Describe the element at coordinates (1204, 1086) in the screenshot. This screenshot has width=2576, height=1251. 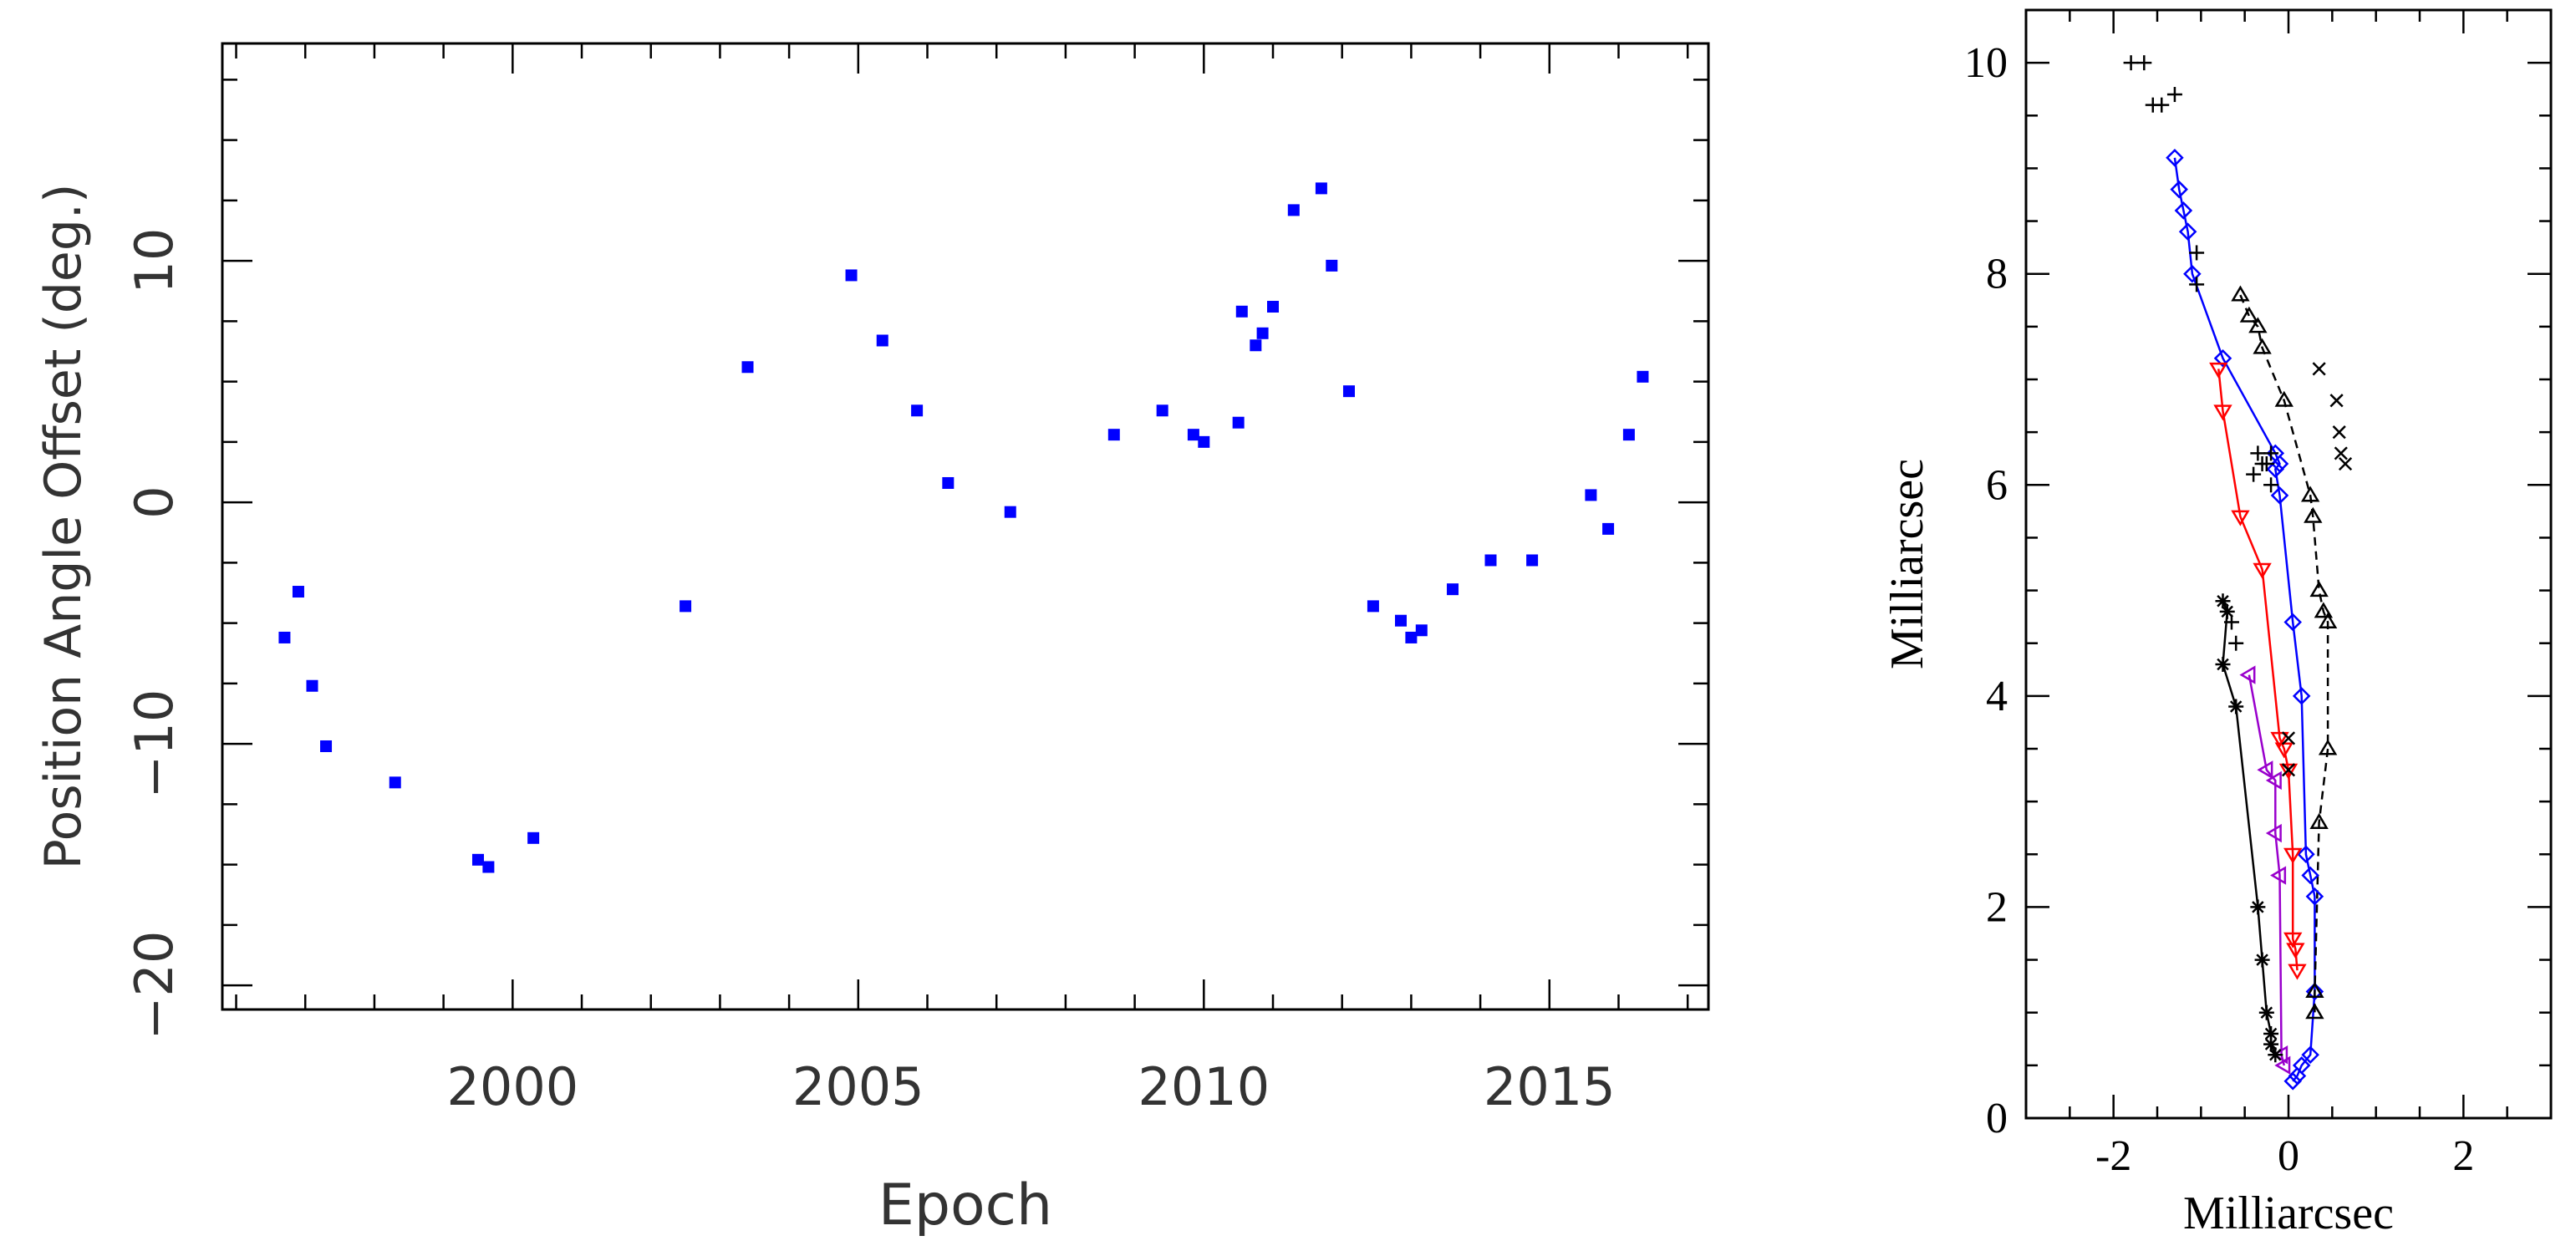
I see `left-x-tick-label: 2010` at that location.